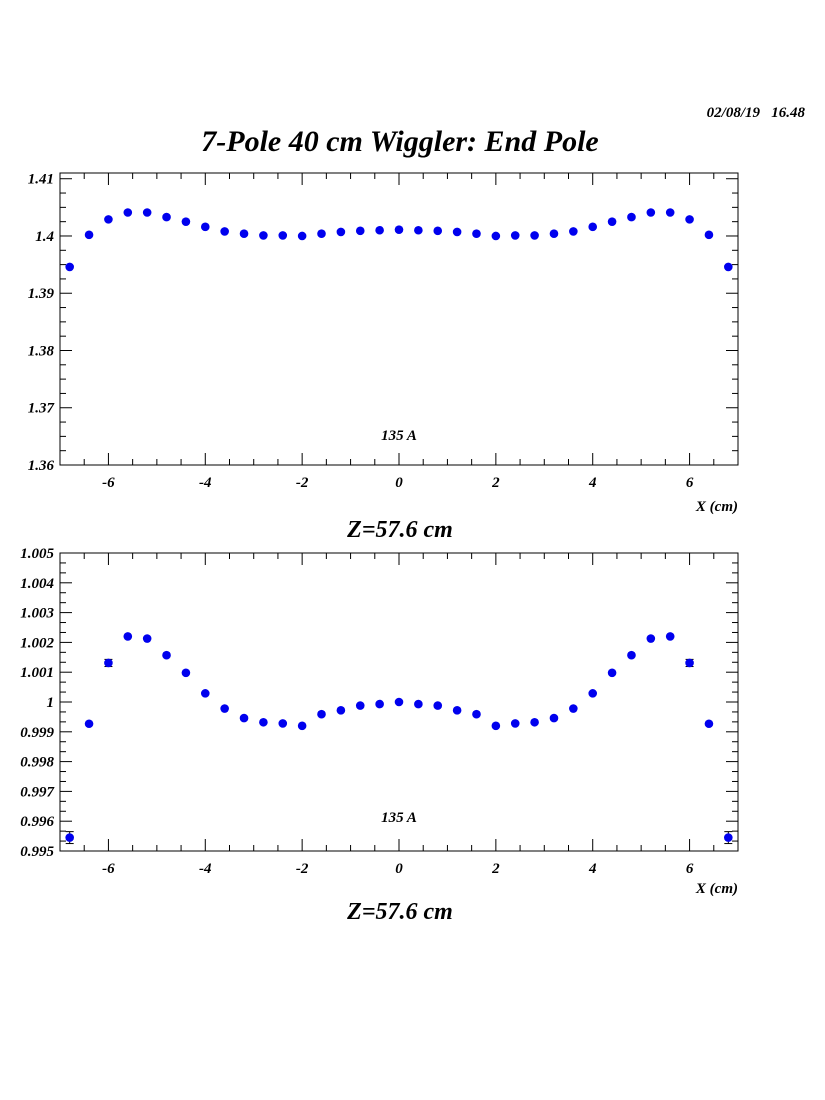 The image size is (825, 1100). What do you see at coordinates (41, 409) in the screenshot?
I see `y-tick-label: 1.37` at bounding box center [41, 409].